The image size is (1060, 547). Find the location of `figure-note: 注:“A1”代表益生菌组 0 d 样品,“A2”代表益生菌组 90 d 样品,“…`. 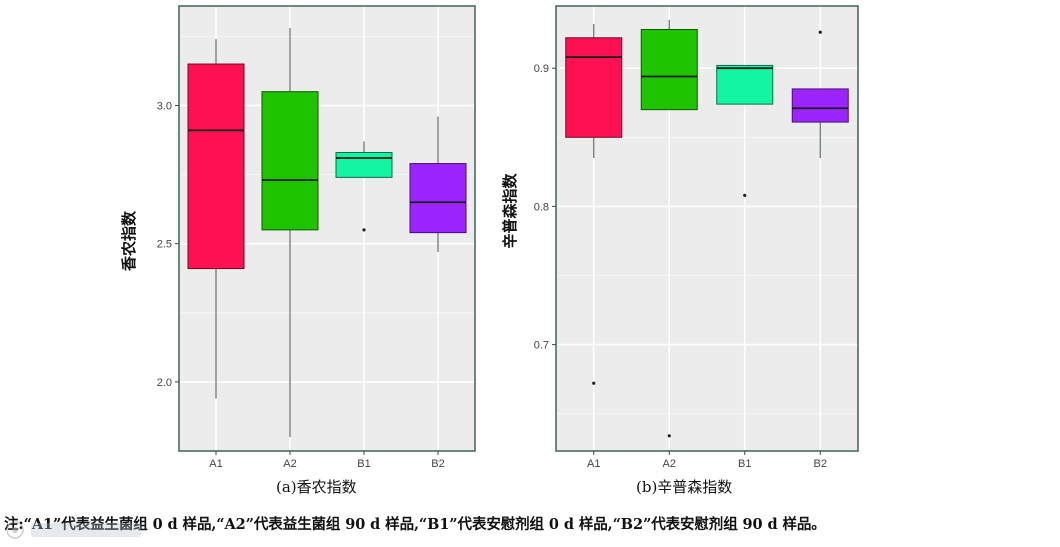

figure-note: 注:“A1”代表益生菌组 0 d 样品,“A2”代表益生菌组 90 d 样品,“… is located at coordinates (415, 524).